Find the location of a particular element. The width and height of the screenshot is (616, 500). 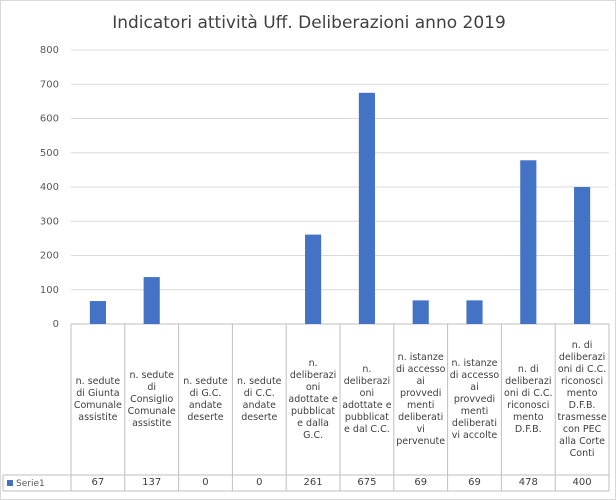

legend-label: Serie1 is located at coordinates (30, 484).